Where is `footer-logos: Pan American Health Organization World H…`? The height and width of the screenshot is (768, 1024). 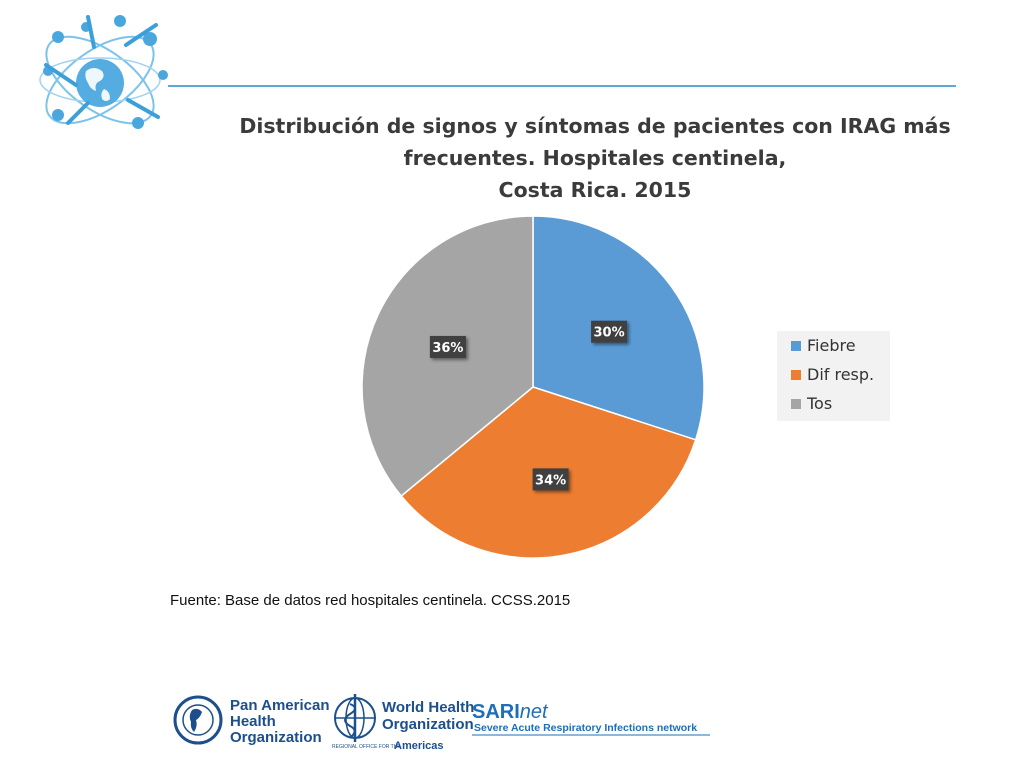 footer-logos: Pan American Health Organization World H… is located at coordinates (441, 723).